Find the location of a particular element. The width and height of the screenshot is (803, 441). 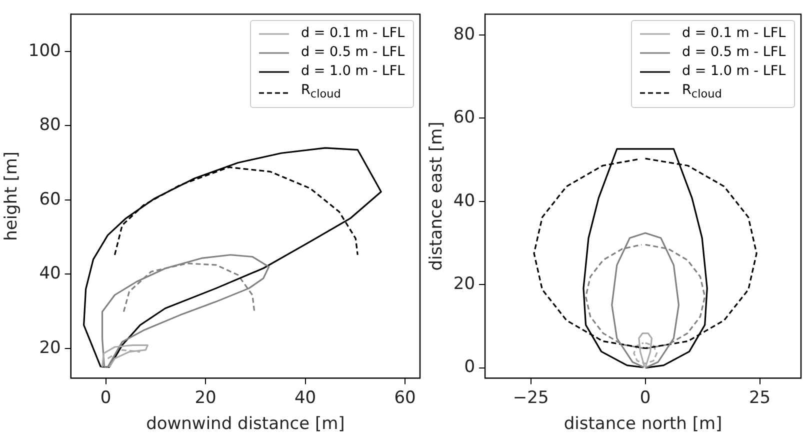

x-tick-label: 25 is located at coordinates (759, 398).